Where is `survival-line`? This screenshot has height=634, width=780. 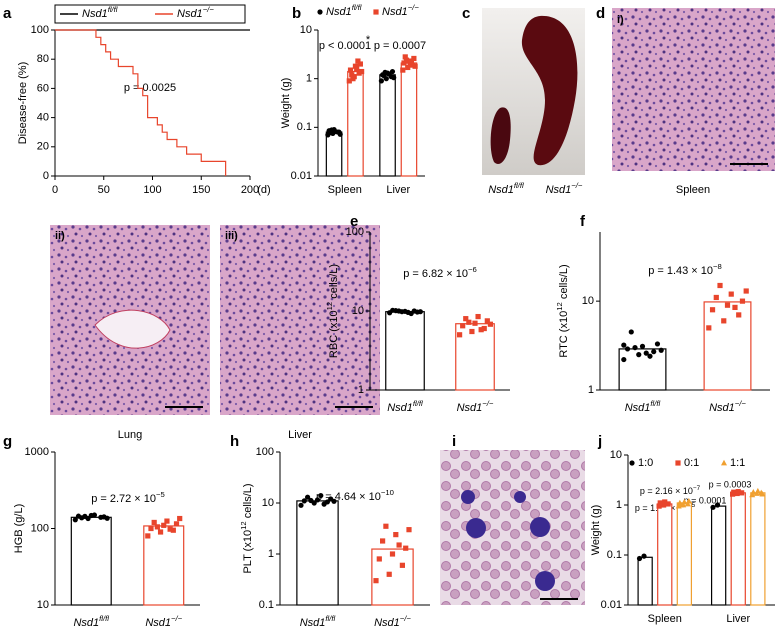 survival-line is located at coordinates (141, 102).